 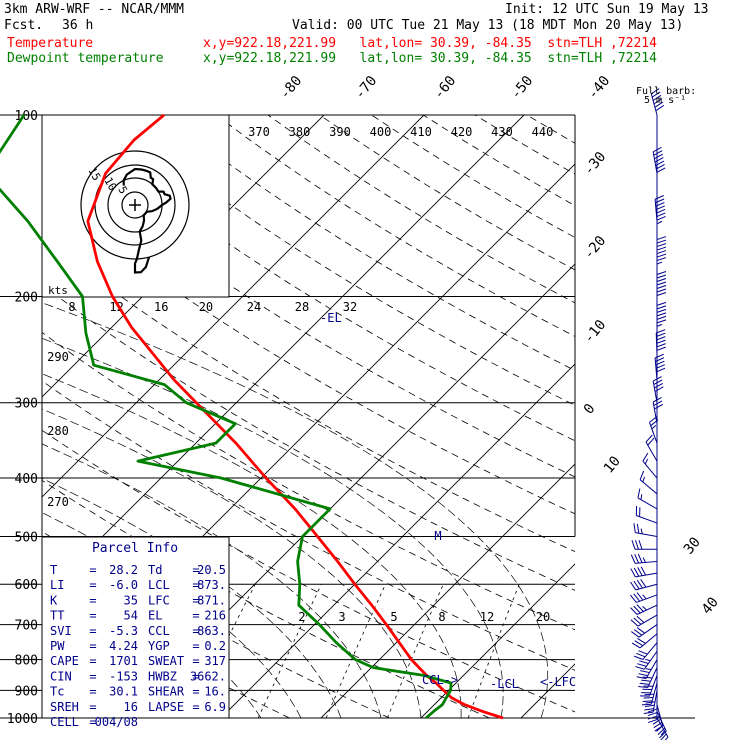 What do you see at coordinates (26, 661) in the screenshot?
I see `pressure-label-800: 800` at bounding box center [26, 661].